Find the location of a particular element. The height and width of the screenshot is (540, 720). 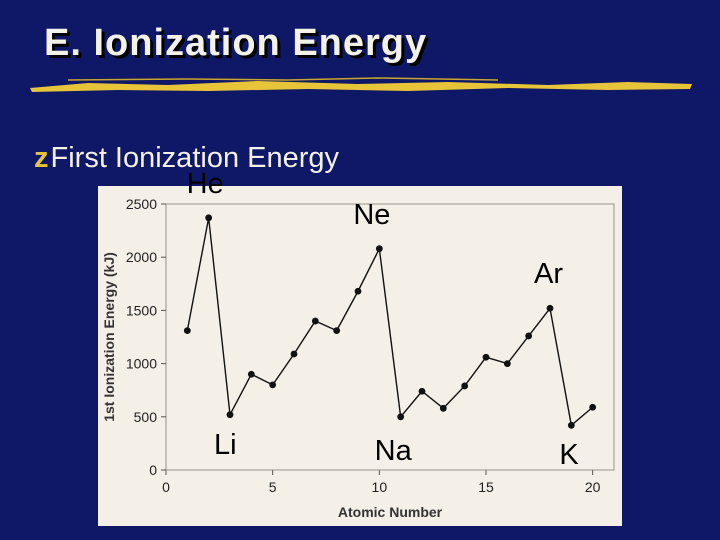

y-tick-label: 500 is located at coordinates (146, 417).